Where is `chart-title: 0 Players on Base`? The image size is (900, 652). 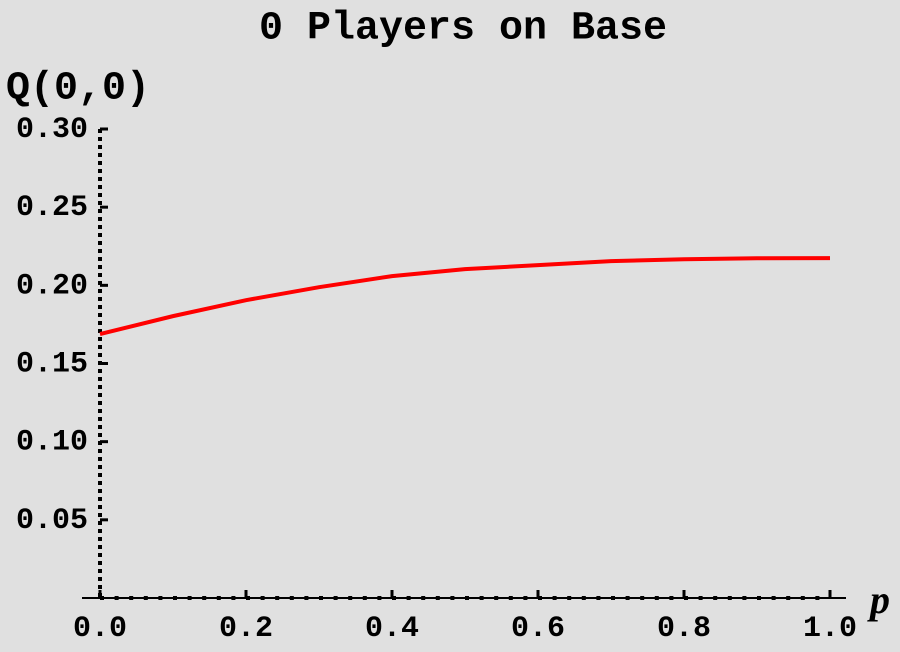 chart-title: 0 Players on Base is located at coordinates (463, 29).